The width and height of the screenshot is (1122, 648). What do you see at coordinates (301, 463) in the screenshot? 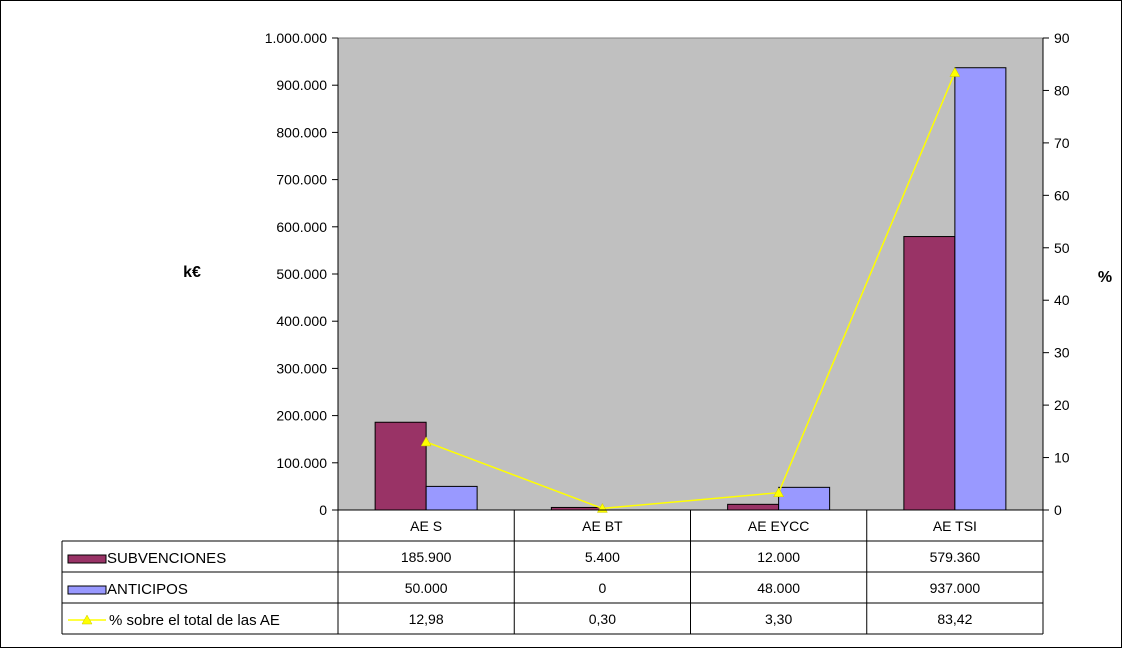
I see `y-tick-label: 100.000` at bounding box center [301, 463].